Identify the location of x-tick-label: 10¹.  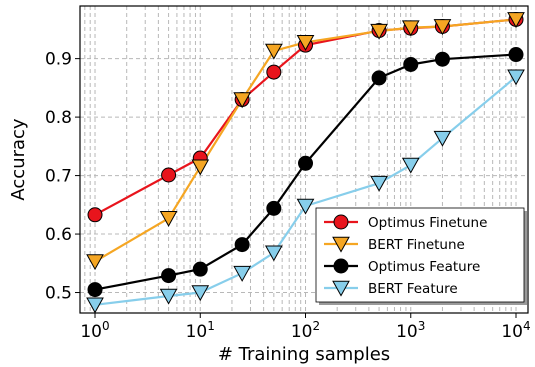
(200, 330).